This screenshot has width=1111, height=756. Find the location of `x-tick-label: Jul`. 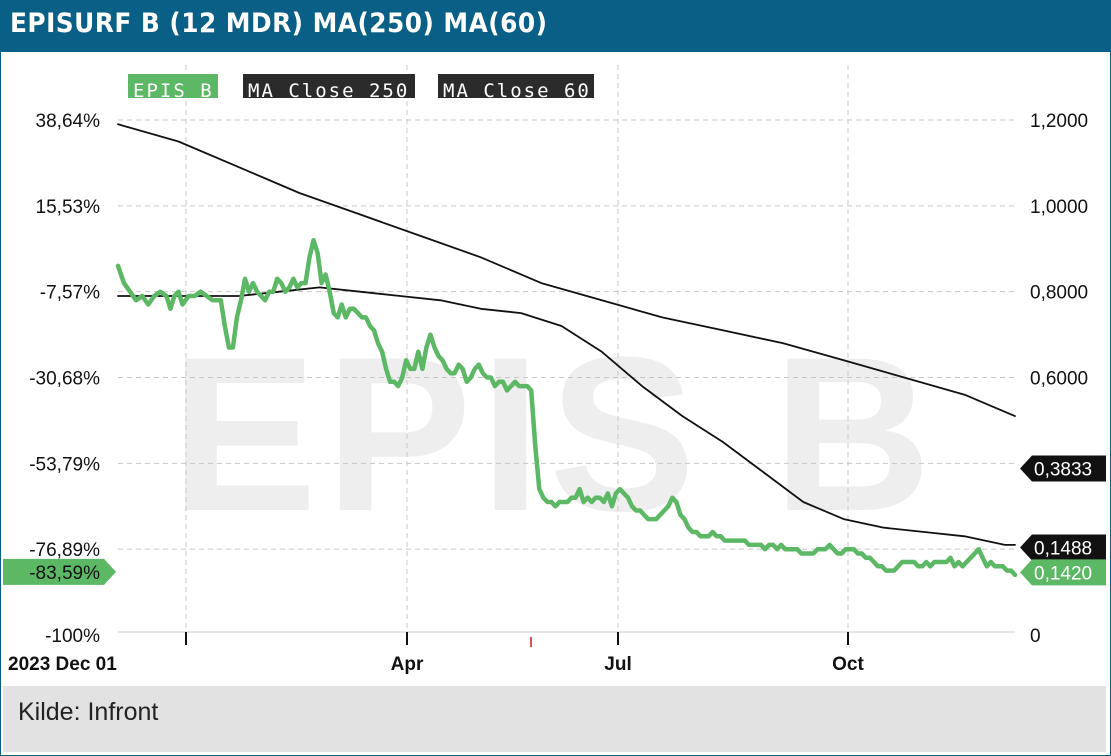

x-tick-label: Jul is located at coordinates (617, 664).